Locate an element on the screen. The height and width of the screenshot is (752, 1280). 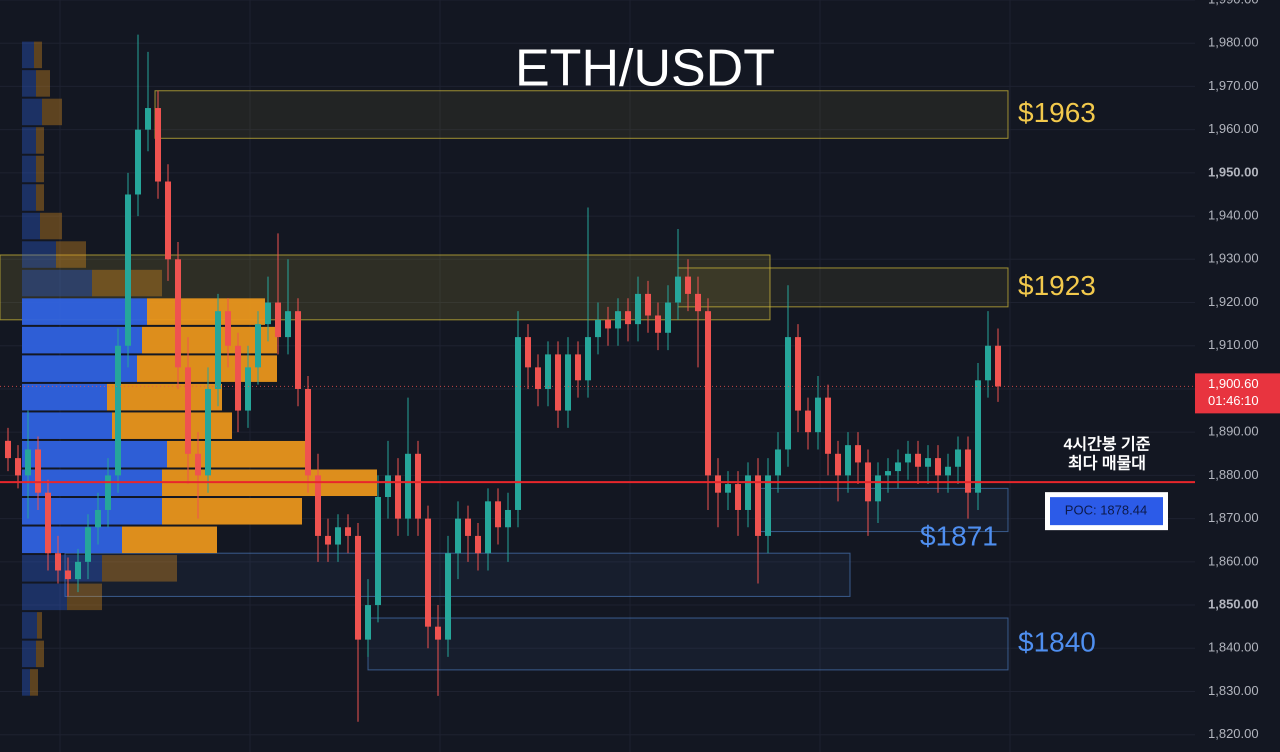
countdown-label: 01:46:10 is located at coordinates (1233, 400).